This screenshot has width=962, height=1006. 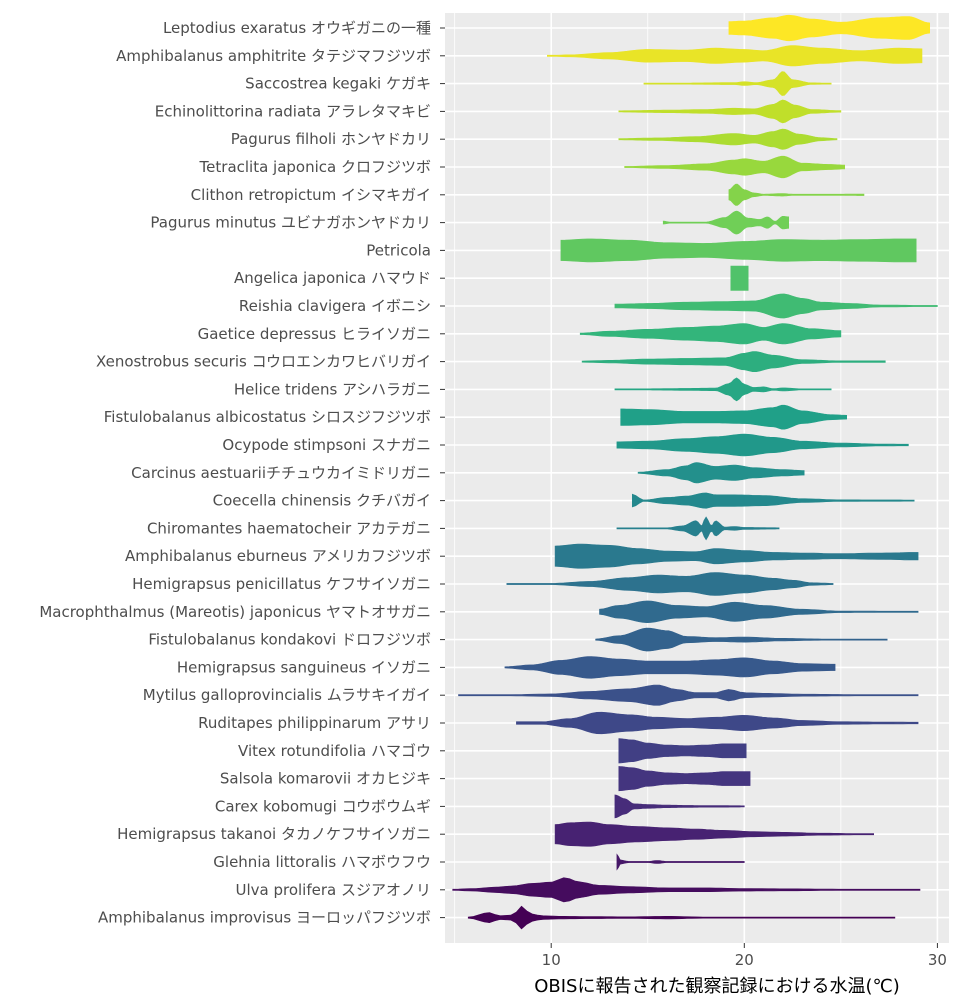 What do you see at coordinates (332, 278) in the screenshot?
I see `y-tick-label: Angelica japonica ハマウド` at bounding box center [332, 278].